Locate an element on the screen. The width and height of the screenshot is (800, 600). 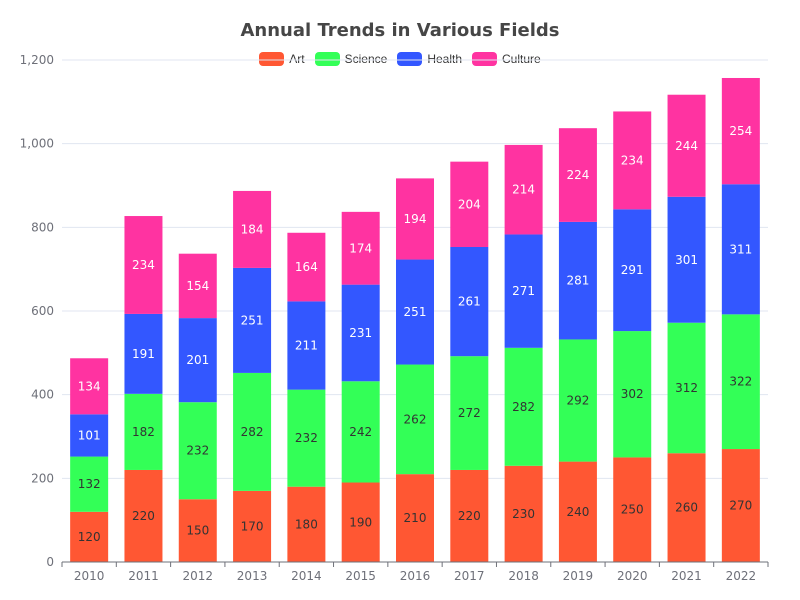
data-label: 262 is located at coordinates (415, 419).